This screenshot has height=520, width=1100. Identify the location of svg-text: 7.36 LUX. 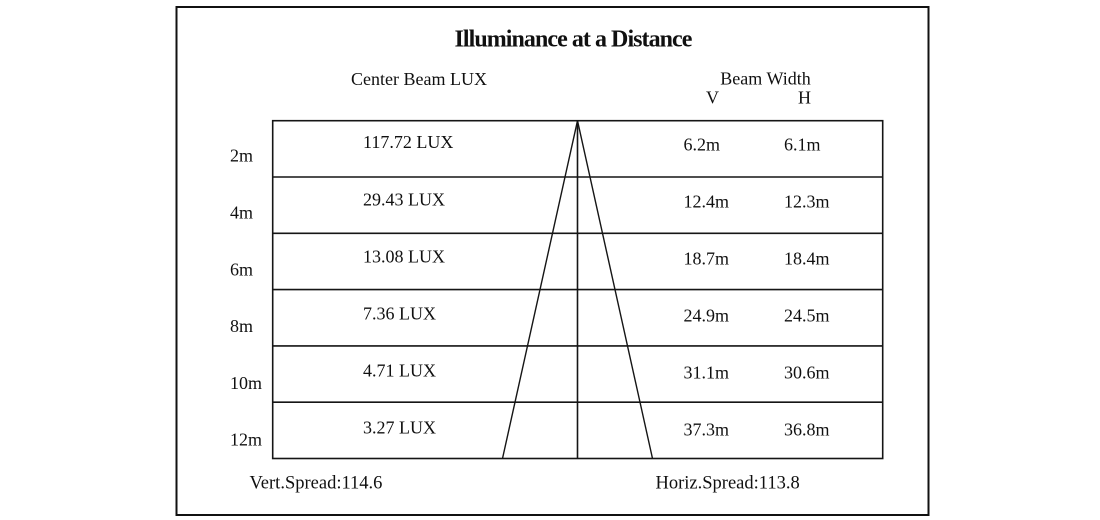
(399, 314).